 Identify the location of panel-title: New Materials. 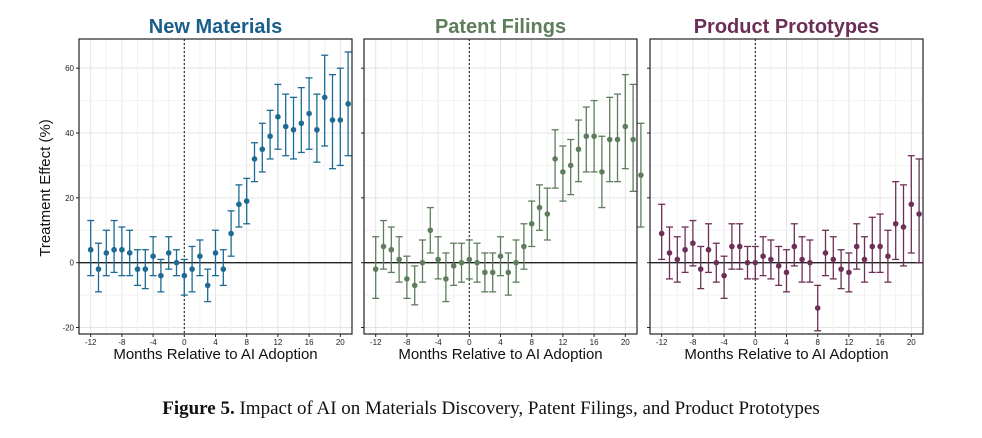
(215, 27).